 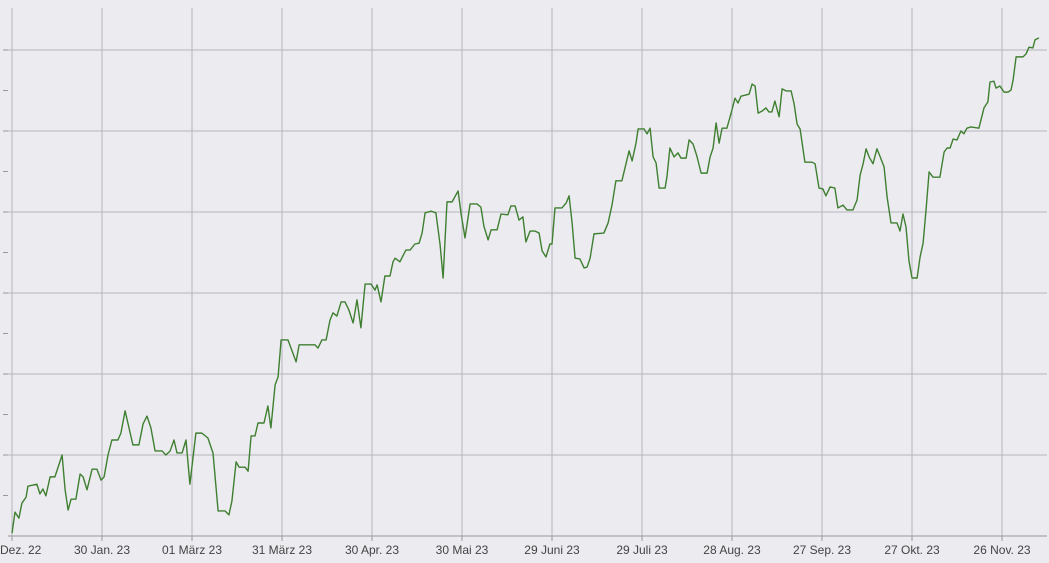 What do you see at coordinates (282, 550) in the screenshot?
I see `x-tick-label: 31 März 23` at bounding box center [282, 550].